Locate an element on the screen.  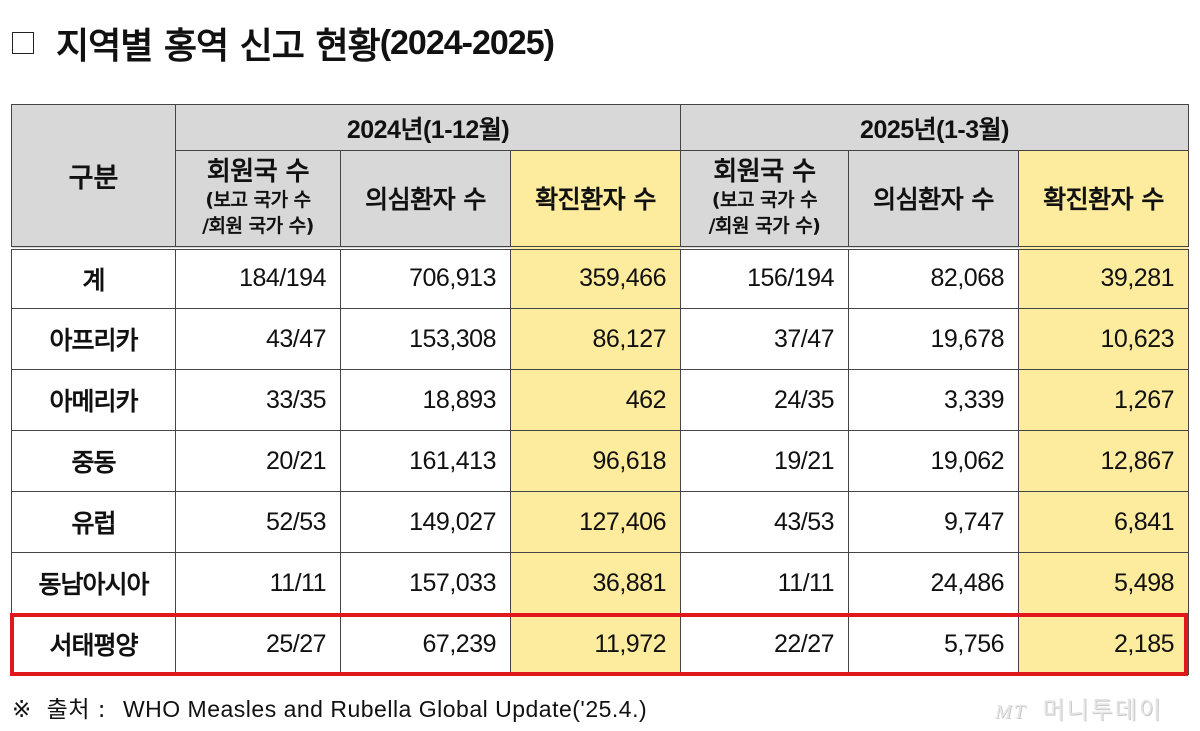
suspected-2024-cell: 153,308 is located at coordinates (425, 339).